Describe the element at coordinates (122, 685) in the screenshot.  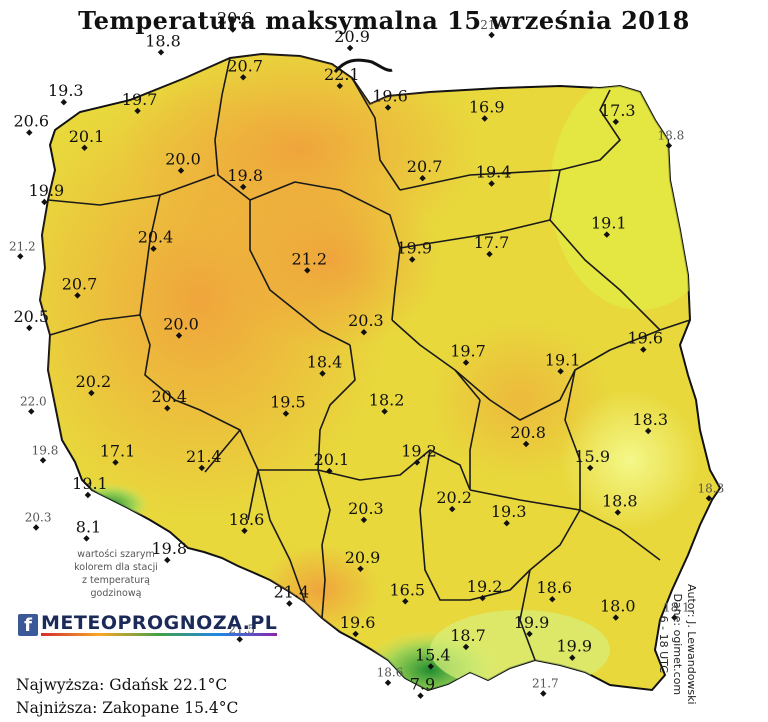
I see `max-temperature-summary: Najwyższa: Gdańsk 22.1°C` at that location.